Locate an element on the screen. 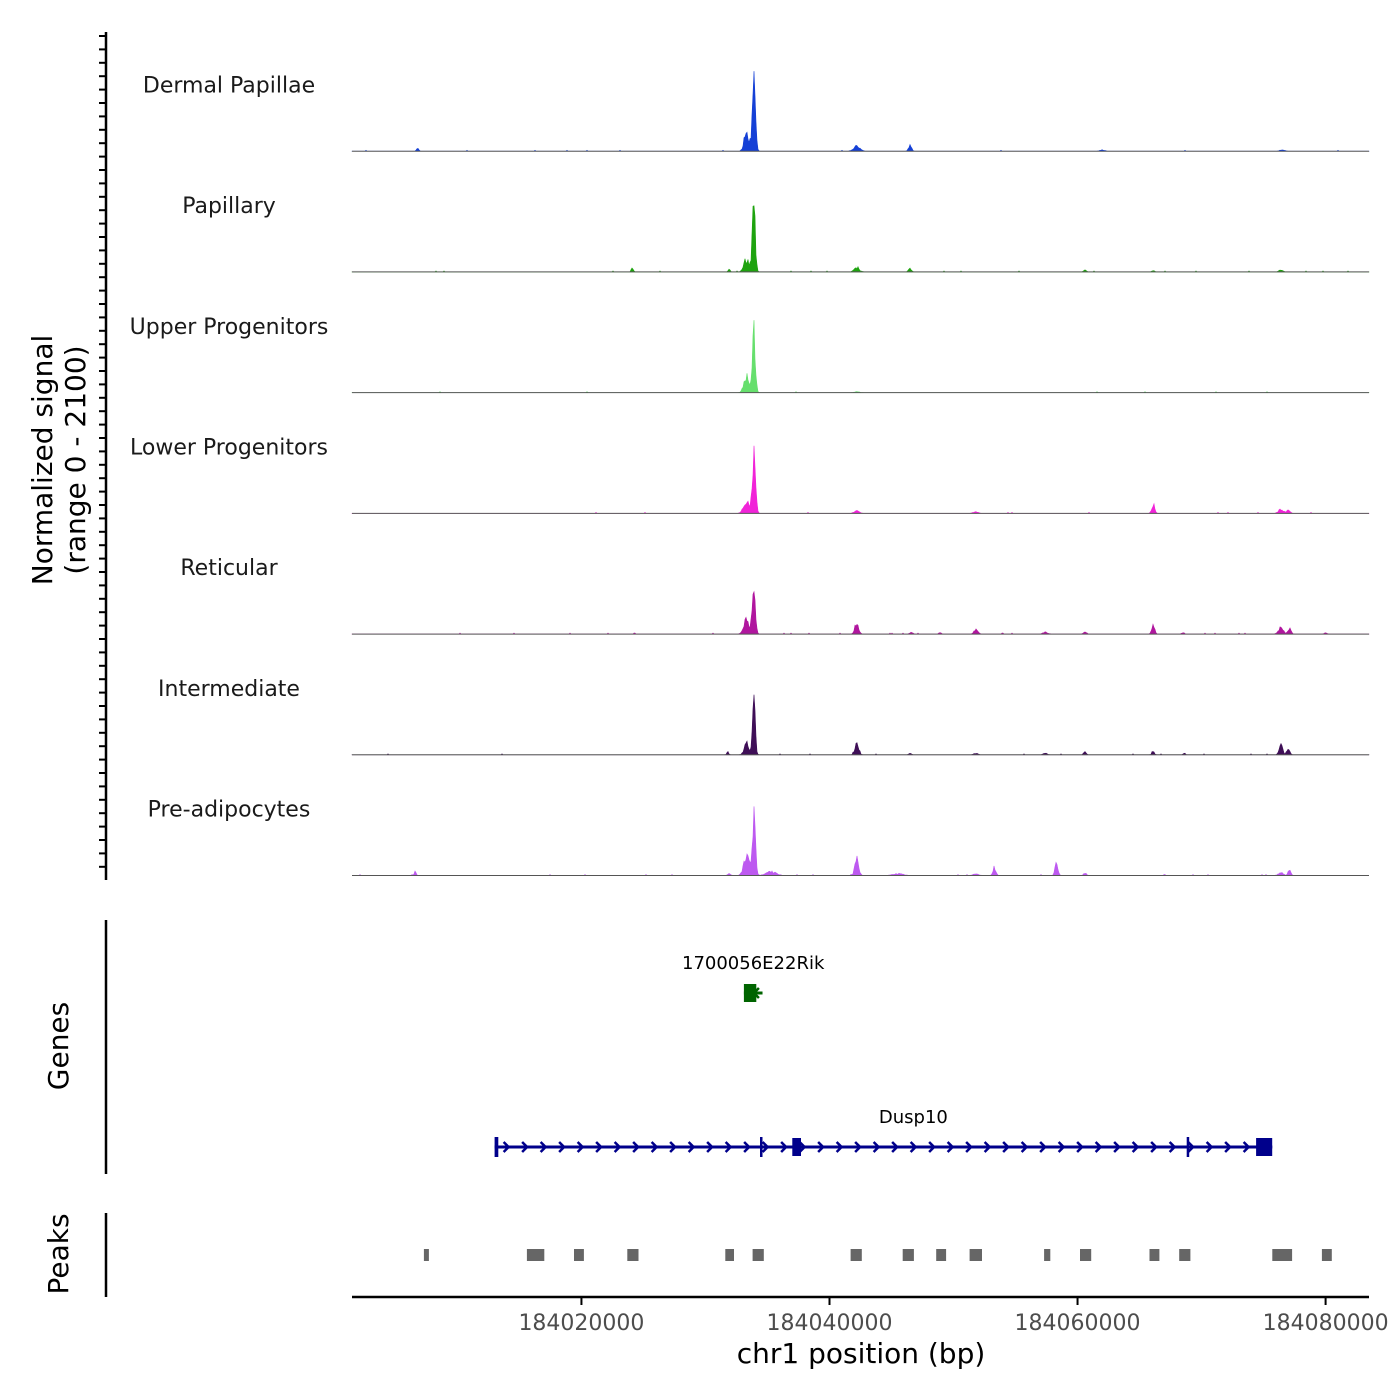 Image resolution: width=1400 pixels, height=1400 pixels. track-label: Pre-adipocytes is located at coordinates (229, 810).